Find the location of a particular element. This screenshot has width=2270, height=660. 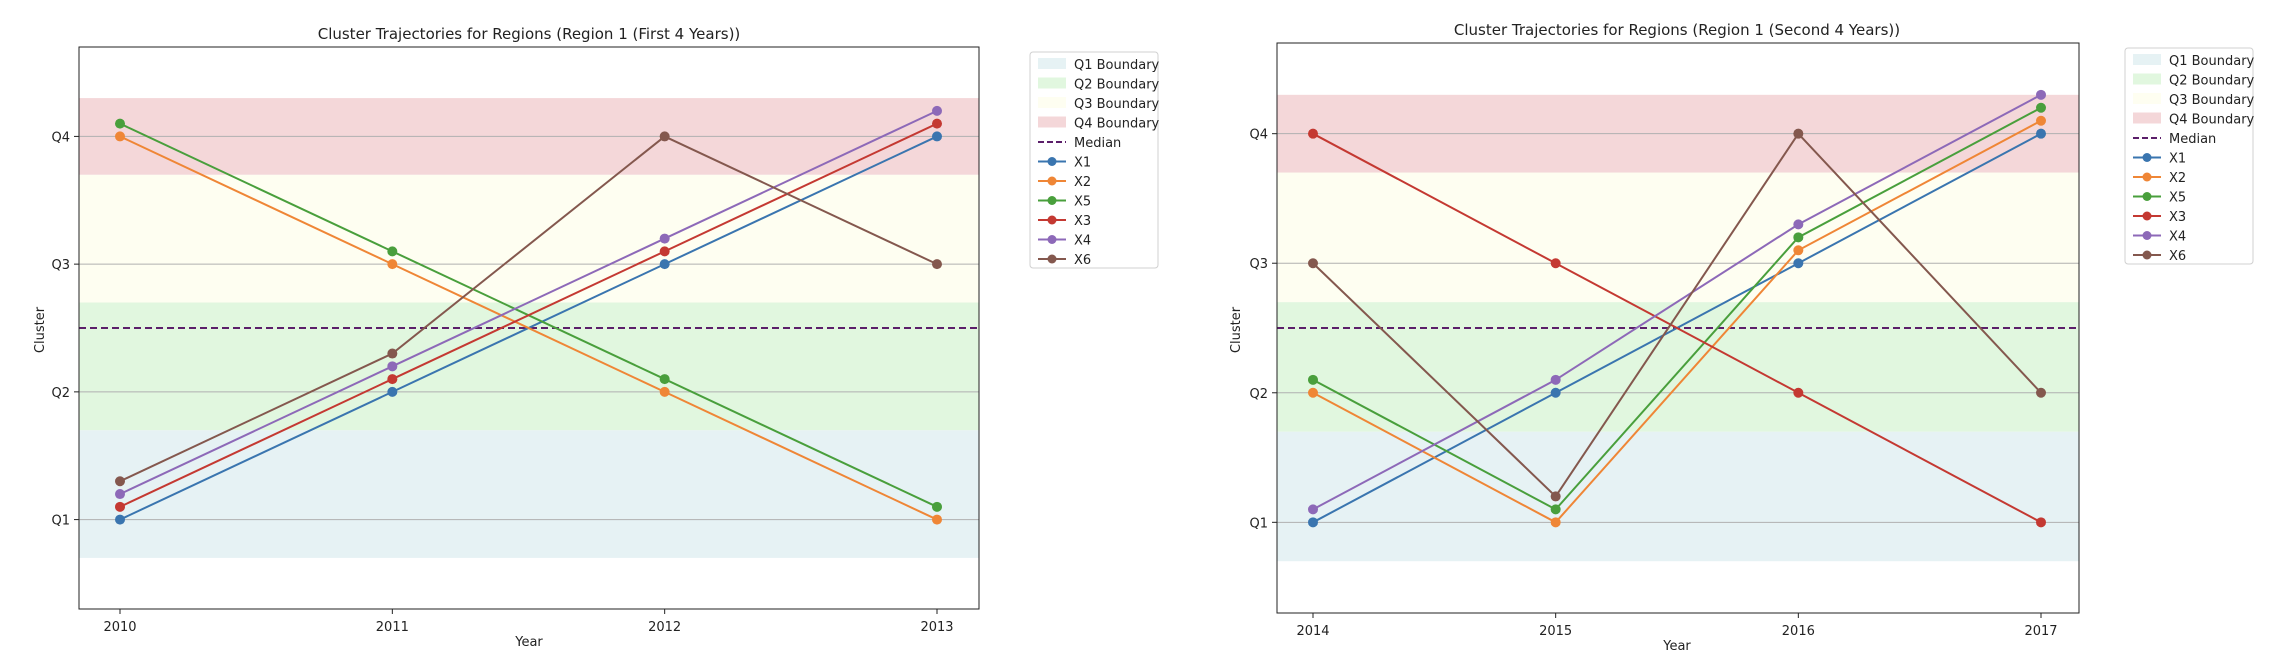

x-tick-label: 2012 is located at coordinates (664, 627).